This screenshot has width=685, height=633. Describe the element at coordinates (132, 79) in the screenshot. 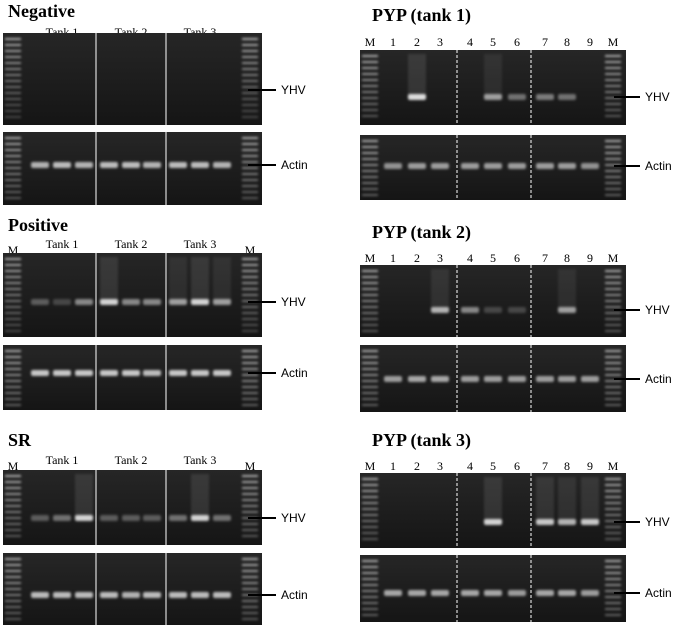

I see `gel-background` at that location.